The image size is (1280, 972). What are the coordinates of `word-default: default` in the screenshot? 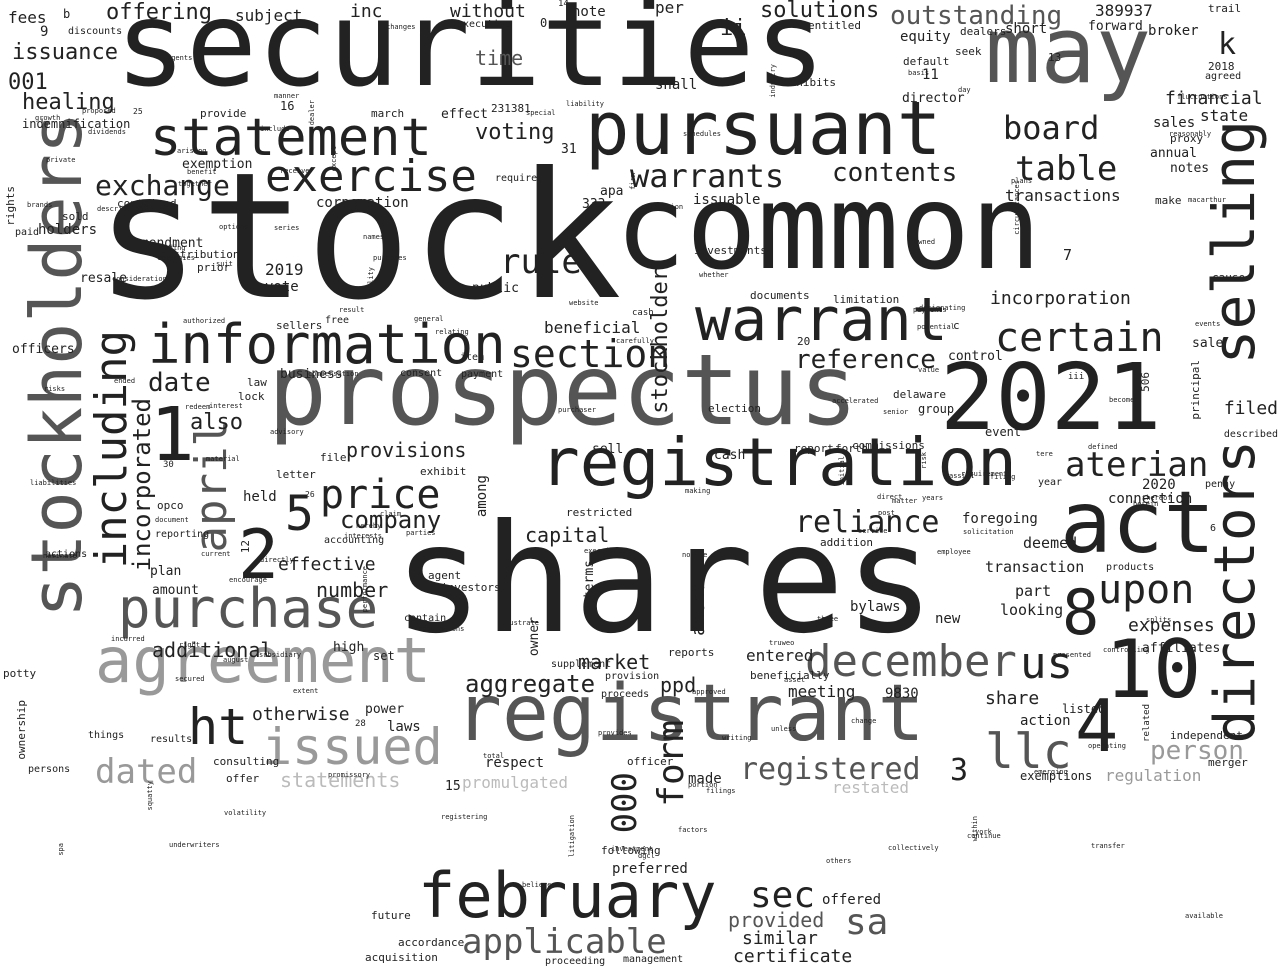 It's located at (926, 61).